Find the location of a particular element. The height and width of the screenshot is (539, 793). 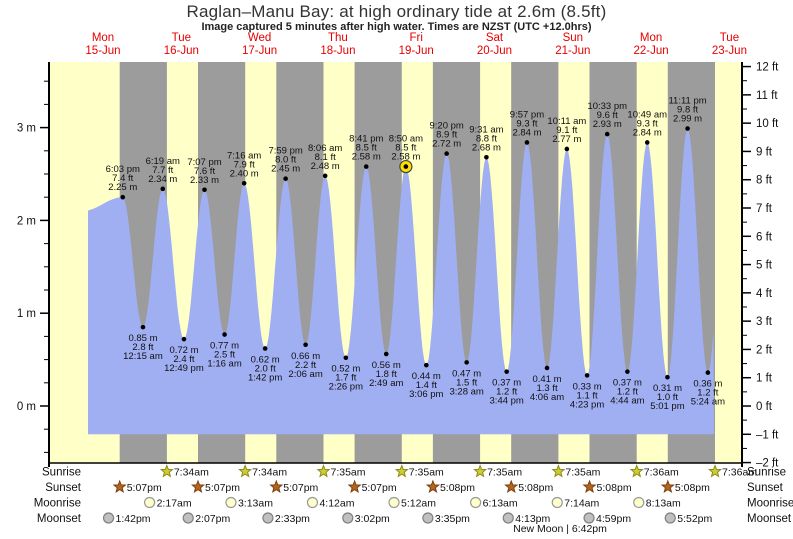

low-tide-m: 0.41 m is located at coordinates (547, 379).